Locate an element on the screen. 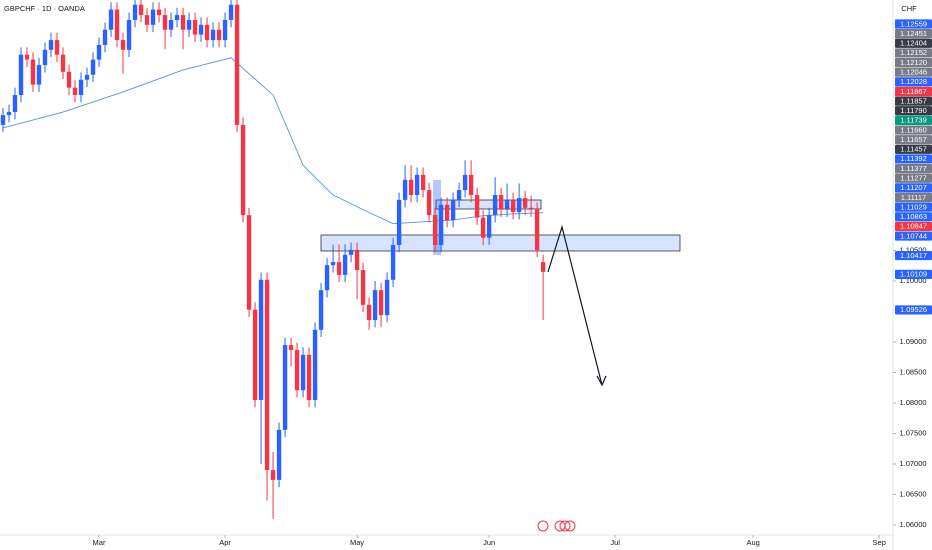 The image size is (932, 550). price-marker is located at coordinates (913, 255).